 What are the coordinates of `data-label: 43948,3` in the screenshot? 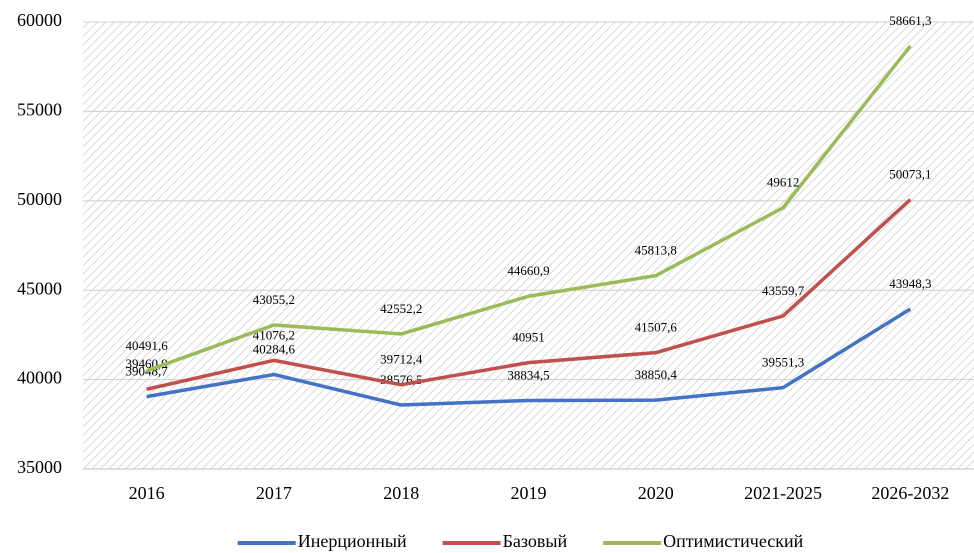 It's located at (910, 283).